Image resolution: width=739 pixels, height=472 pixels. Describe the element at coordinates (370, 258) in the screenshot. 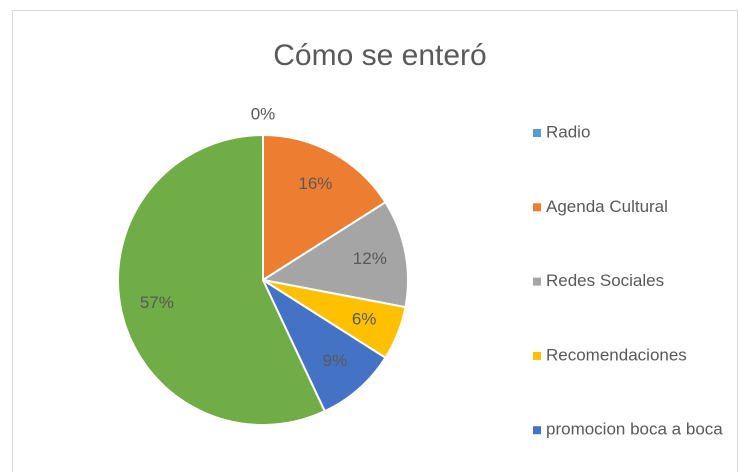

I see `data-label: 12%` at that location.